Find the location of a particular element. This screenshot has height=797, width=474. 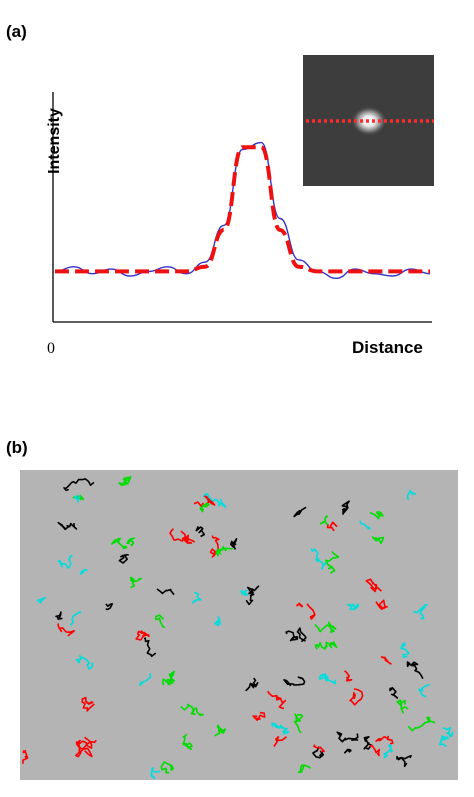

series-layer is located at coordinates (242, 210).